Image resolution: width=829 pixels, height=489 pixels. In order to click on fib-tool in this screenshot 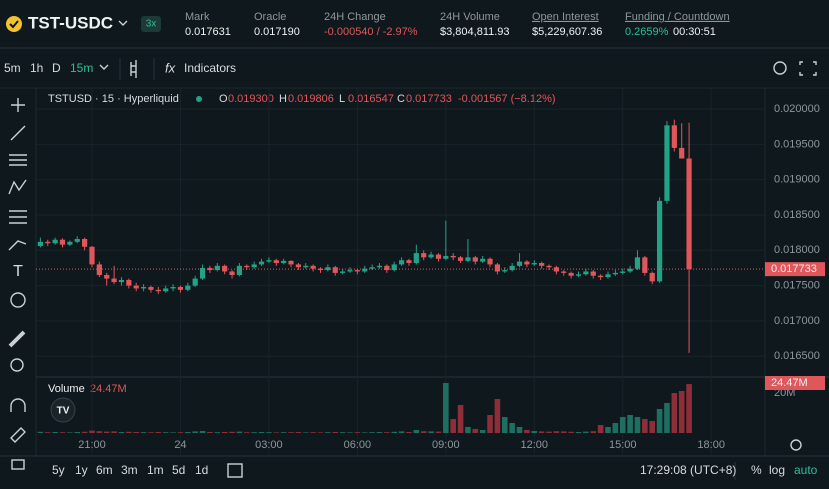, I will do `click(18, 217)`.